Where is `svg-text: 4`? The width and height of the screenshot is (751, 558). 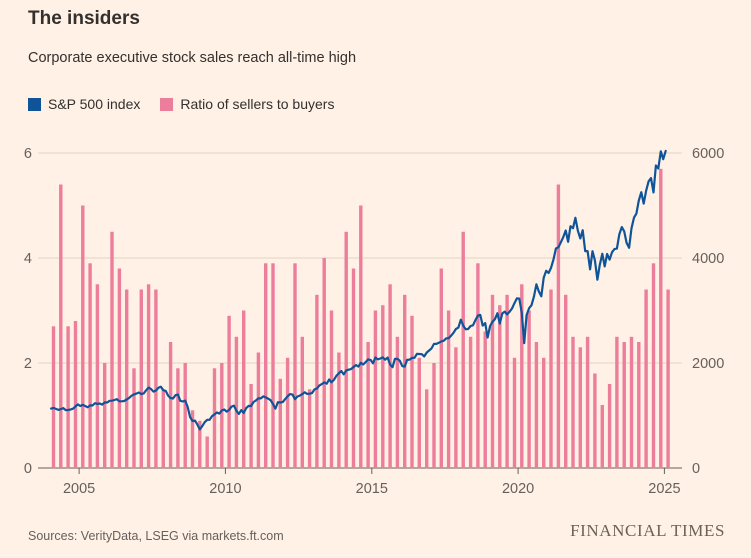
svg-text: 4 is located at coordinates (28, 259).